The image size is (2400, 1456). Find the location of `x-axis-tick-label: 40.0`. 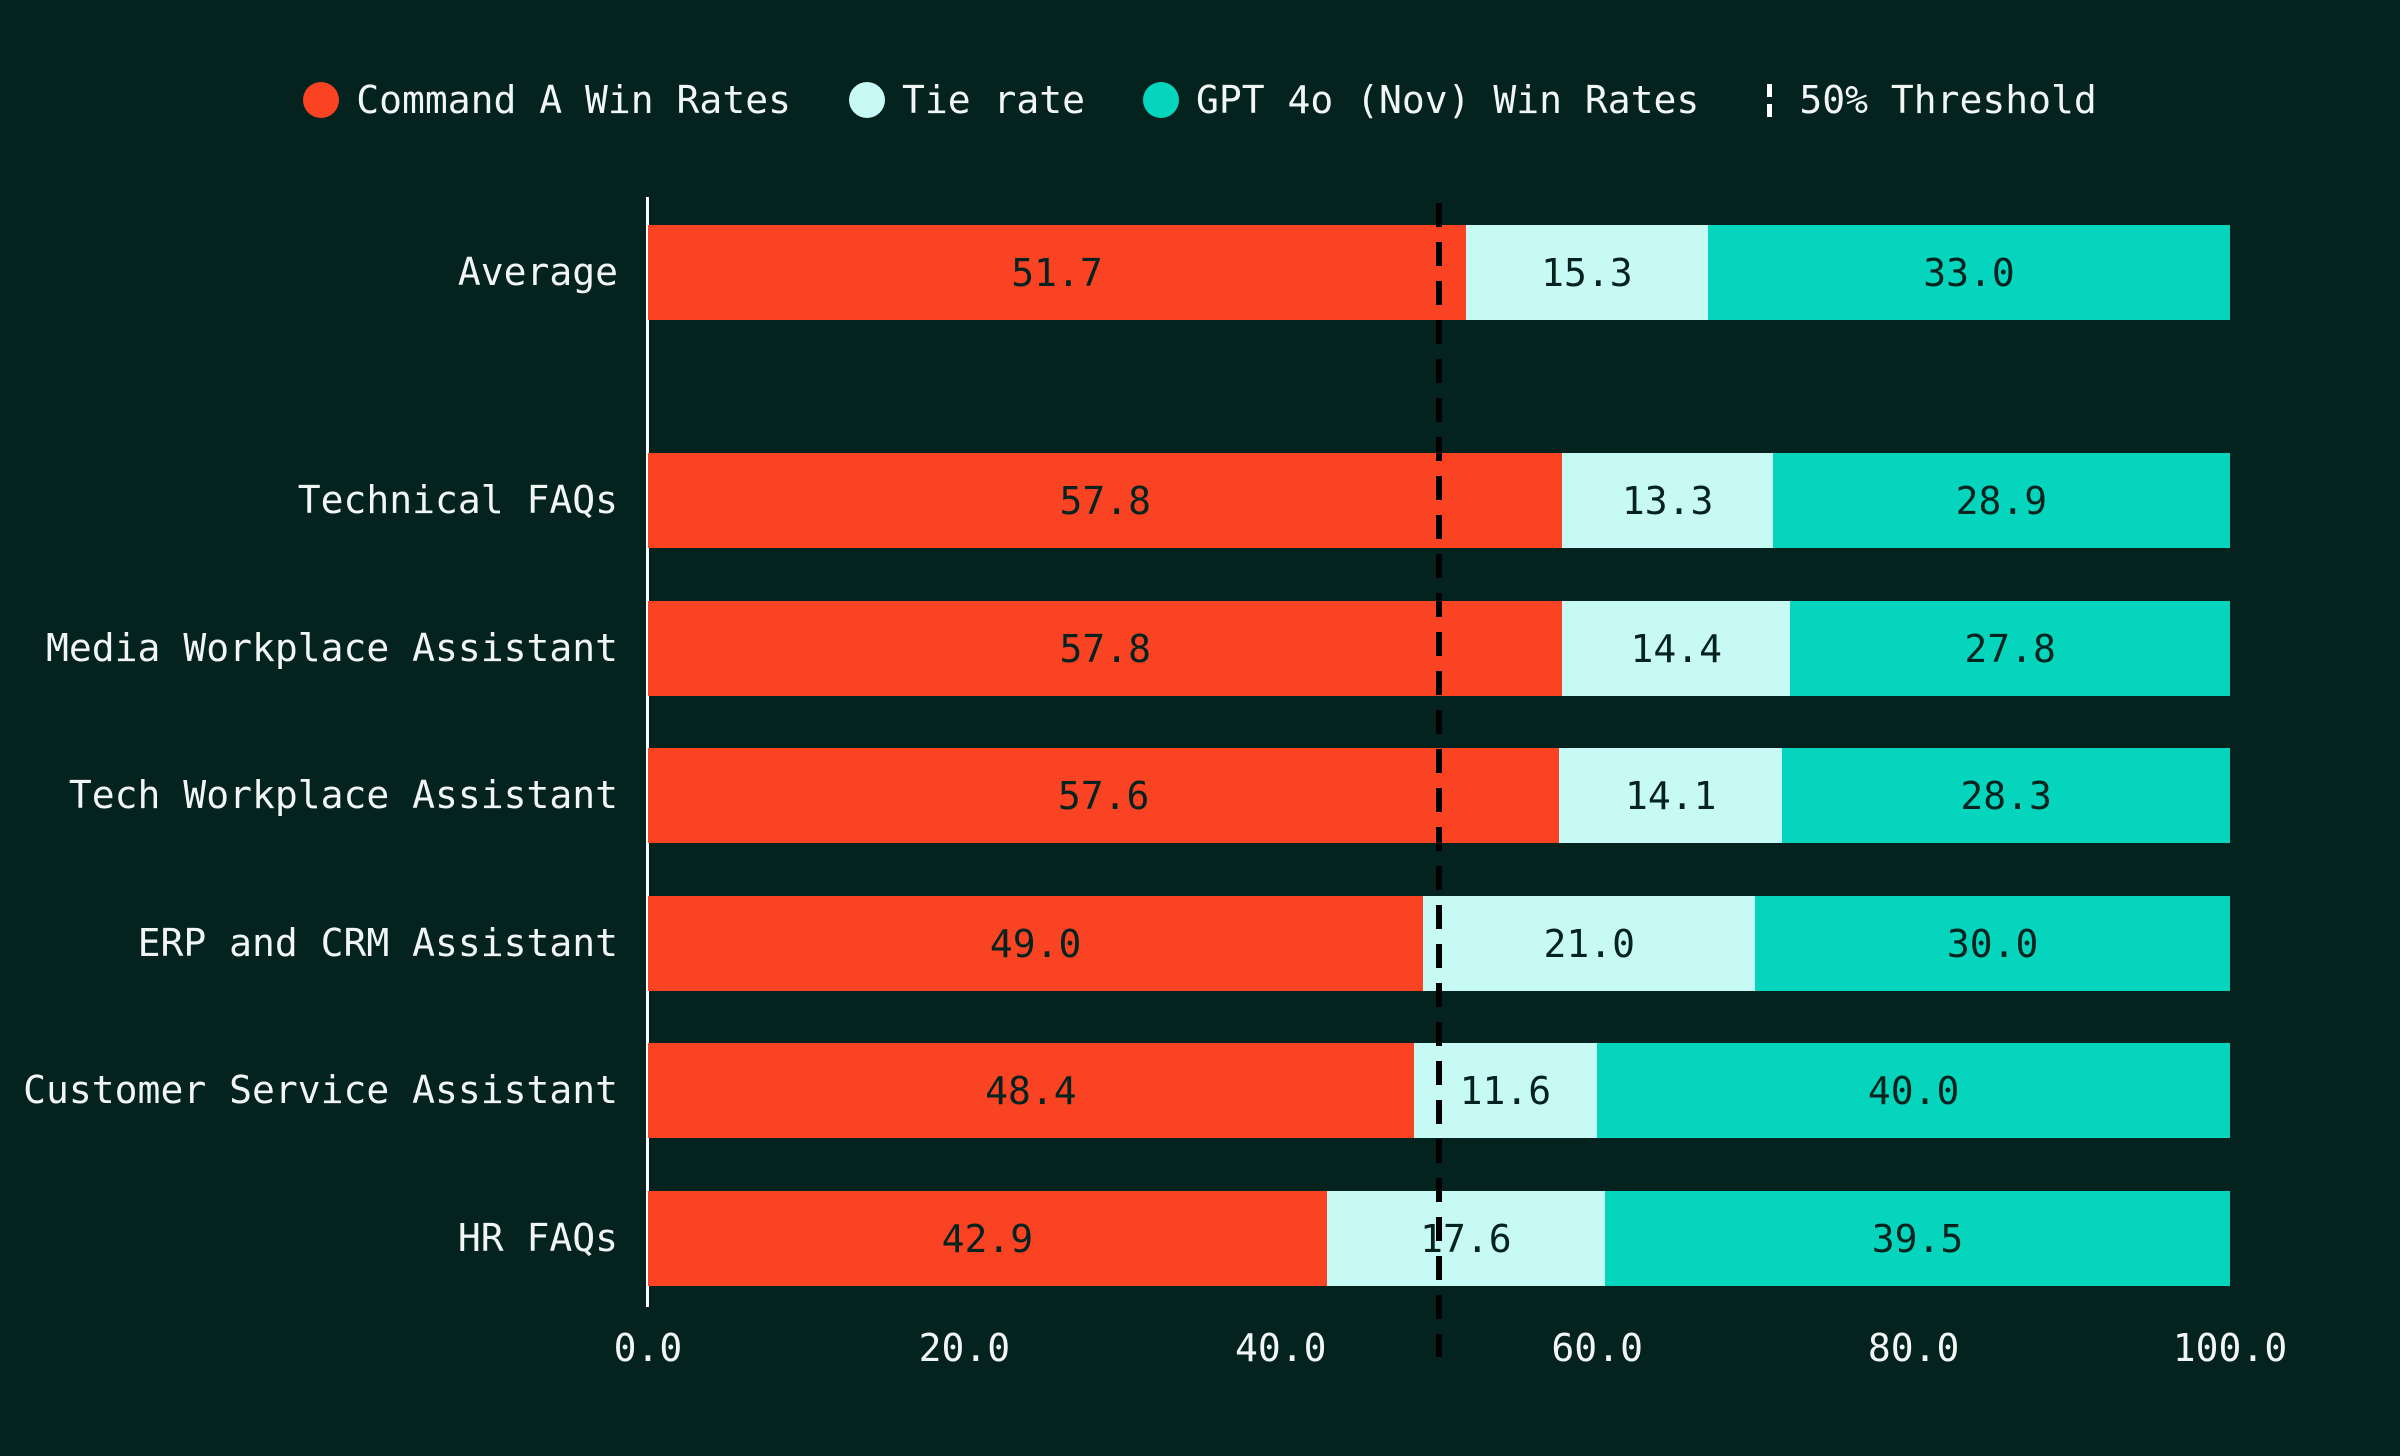

x-axis-tick-label: 40.0 is located at coordinates (1281, 1348).